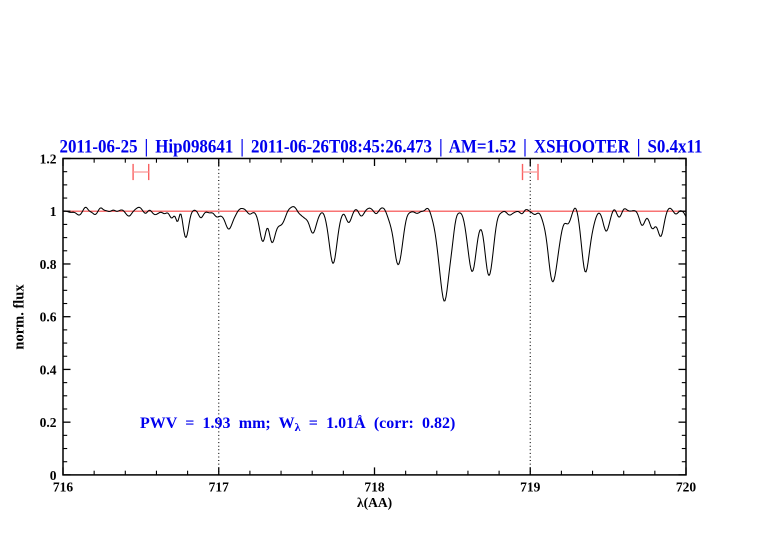  What do you see at coordinates (48, 369) in the screenshot?
I see `svg-text: 0.4` at bounding box center [48, 369].